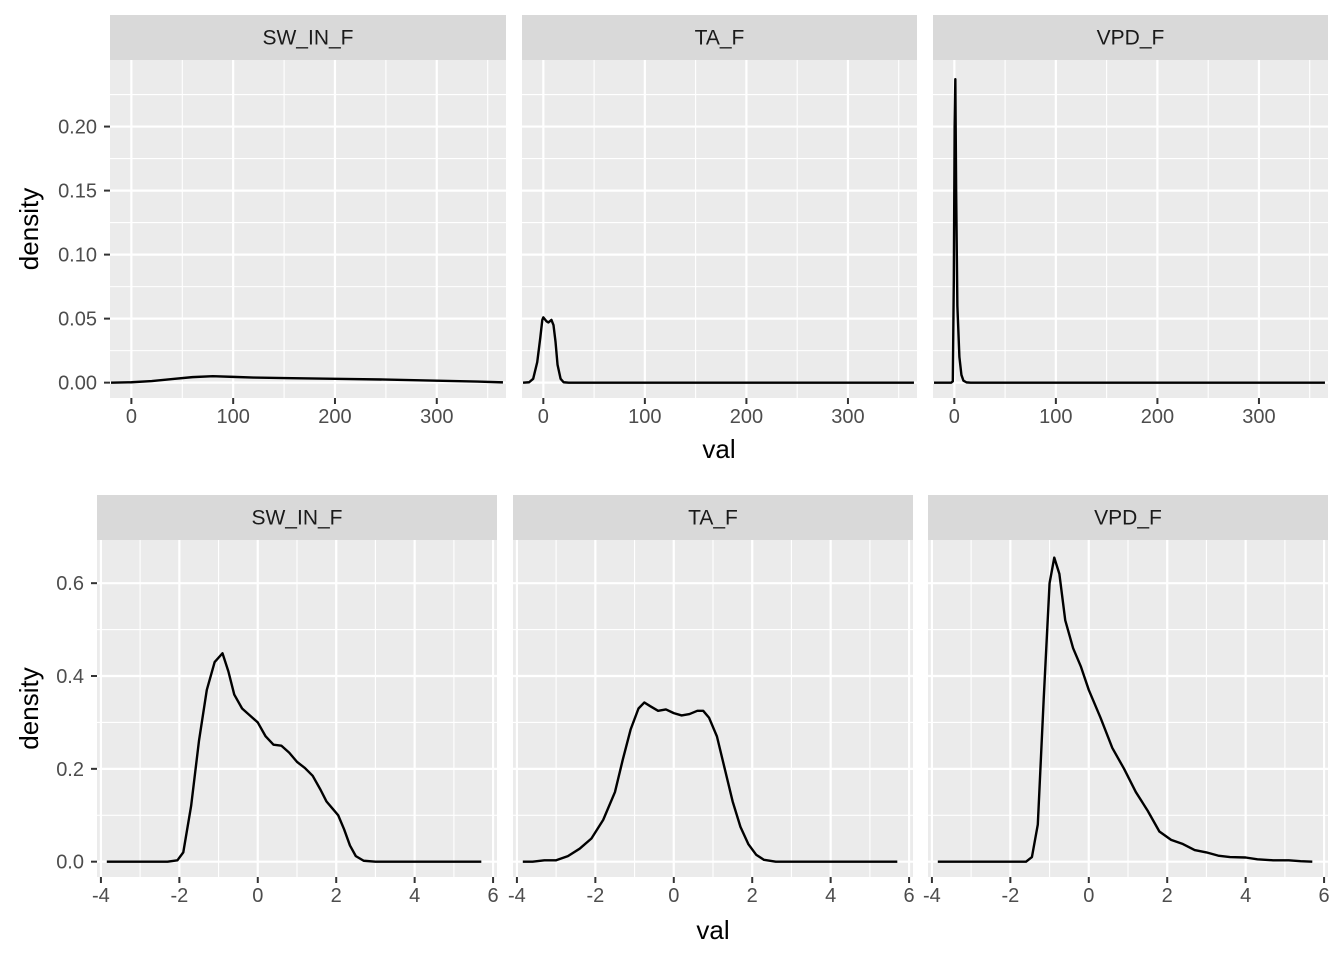  I want to click on facet-panel-ta-f: TA_F 0 100 200 300, so click(719, 221).